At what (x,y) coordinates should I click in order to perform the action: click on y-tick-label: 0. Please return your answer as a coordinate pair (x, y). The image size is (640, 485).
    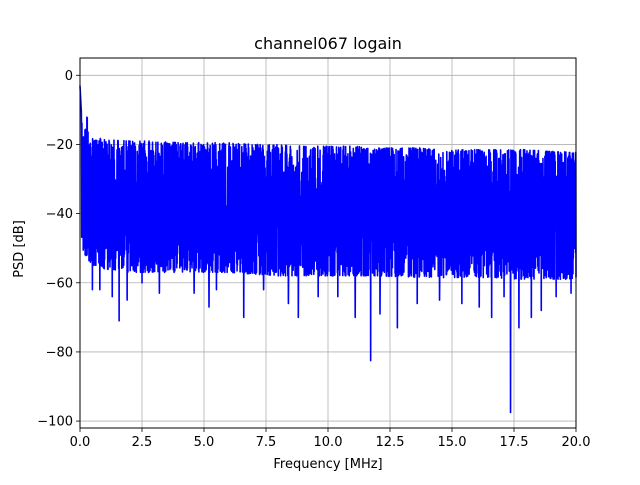
    Looking at the image, I should click on (69, 76).